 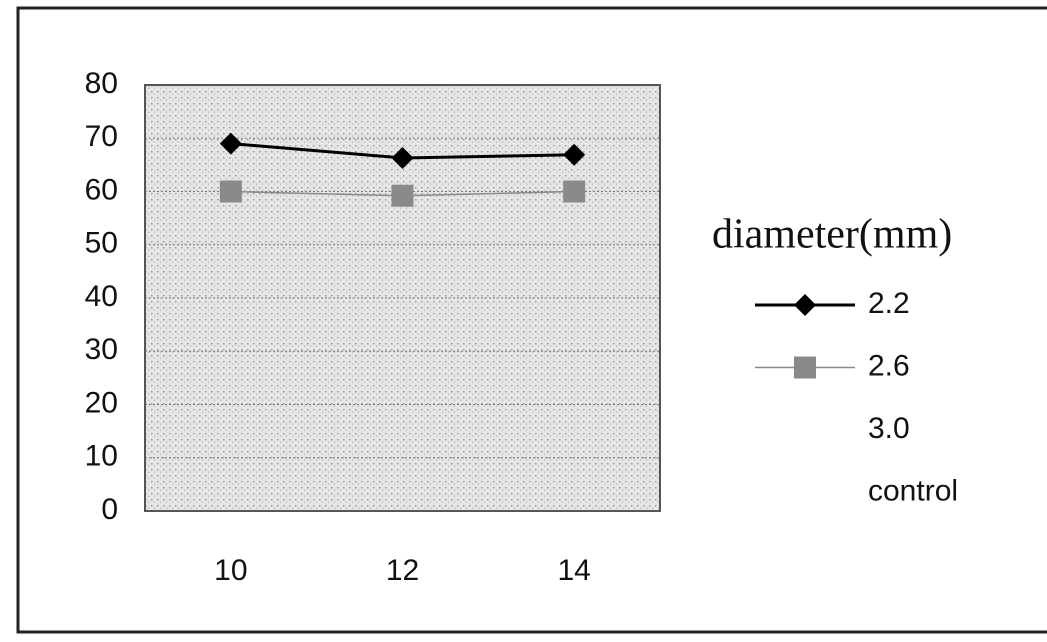 What do you see at coordinates (101, 243) in the screenshot?
I see `y-tick-label: 50` at bounding box center [101, 243].